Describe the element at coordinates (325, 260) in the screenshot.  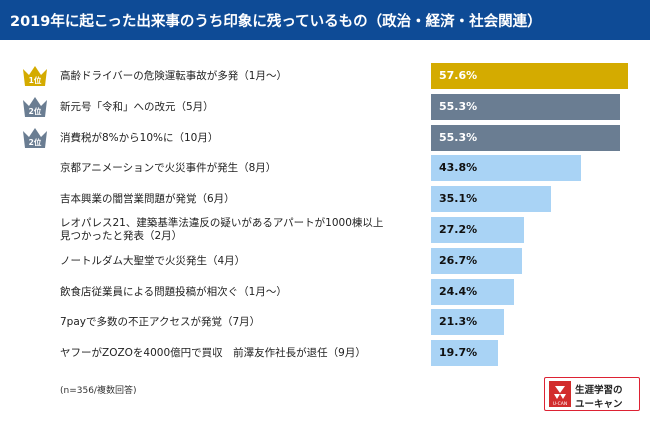
I see `chart-row: ノートルダム大聖堂で火災発生（4月） 26.7%` at that location.